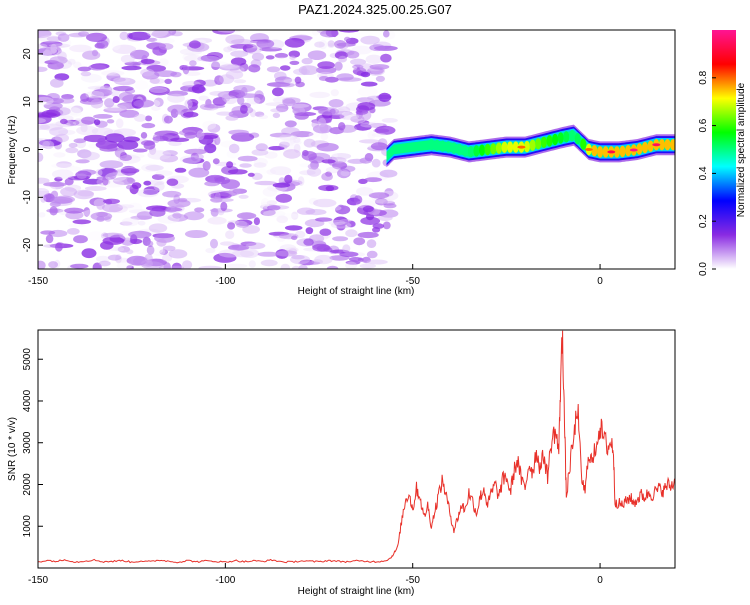  Describe the element at coordinates (32, 442) in the screenshot. I see `snr-y-ticks: 1000 2000 3000 4000 5000` at that location.